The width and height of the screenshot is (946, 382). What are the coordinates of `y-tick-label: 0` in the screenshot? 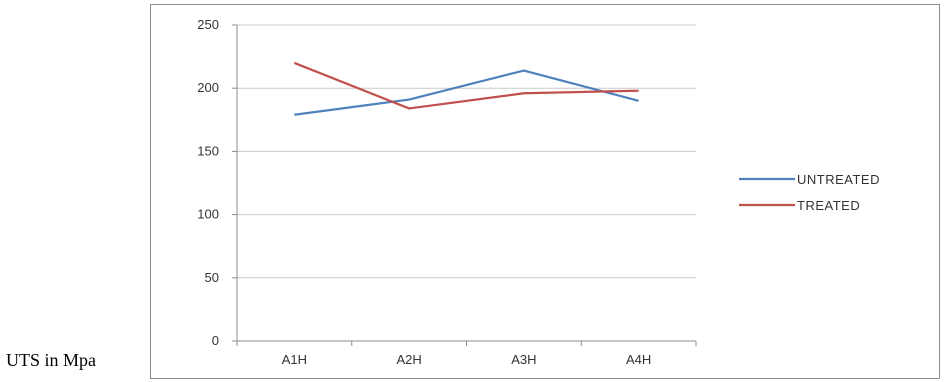 It's located at (215, 340).